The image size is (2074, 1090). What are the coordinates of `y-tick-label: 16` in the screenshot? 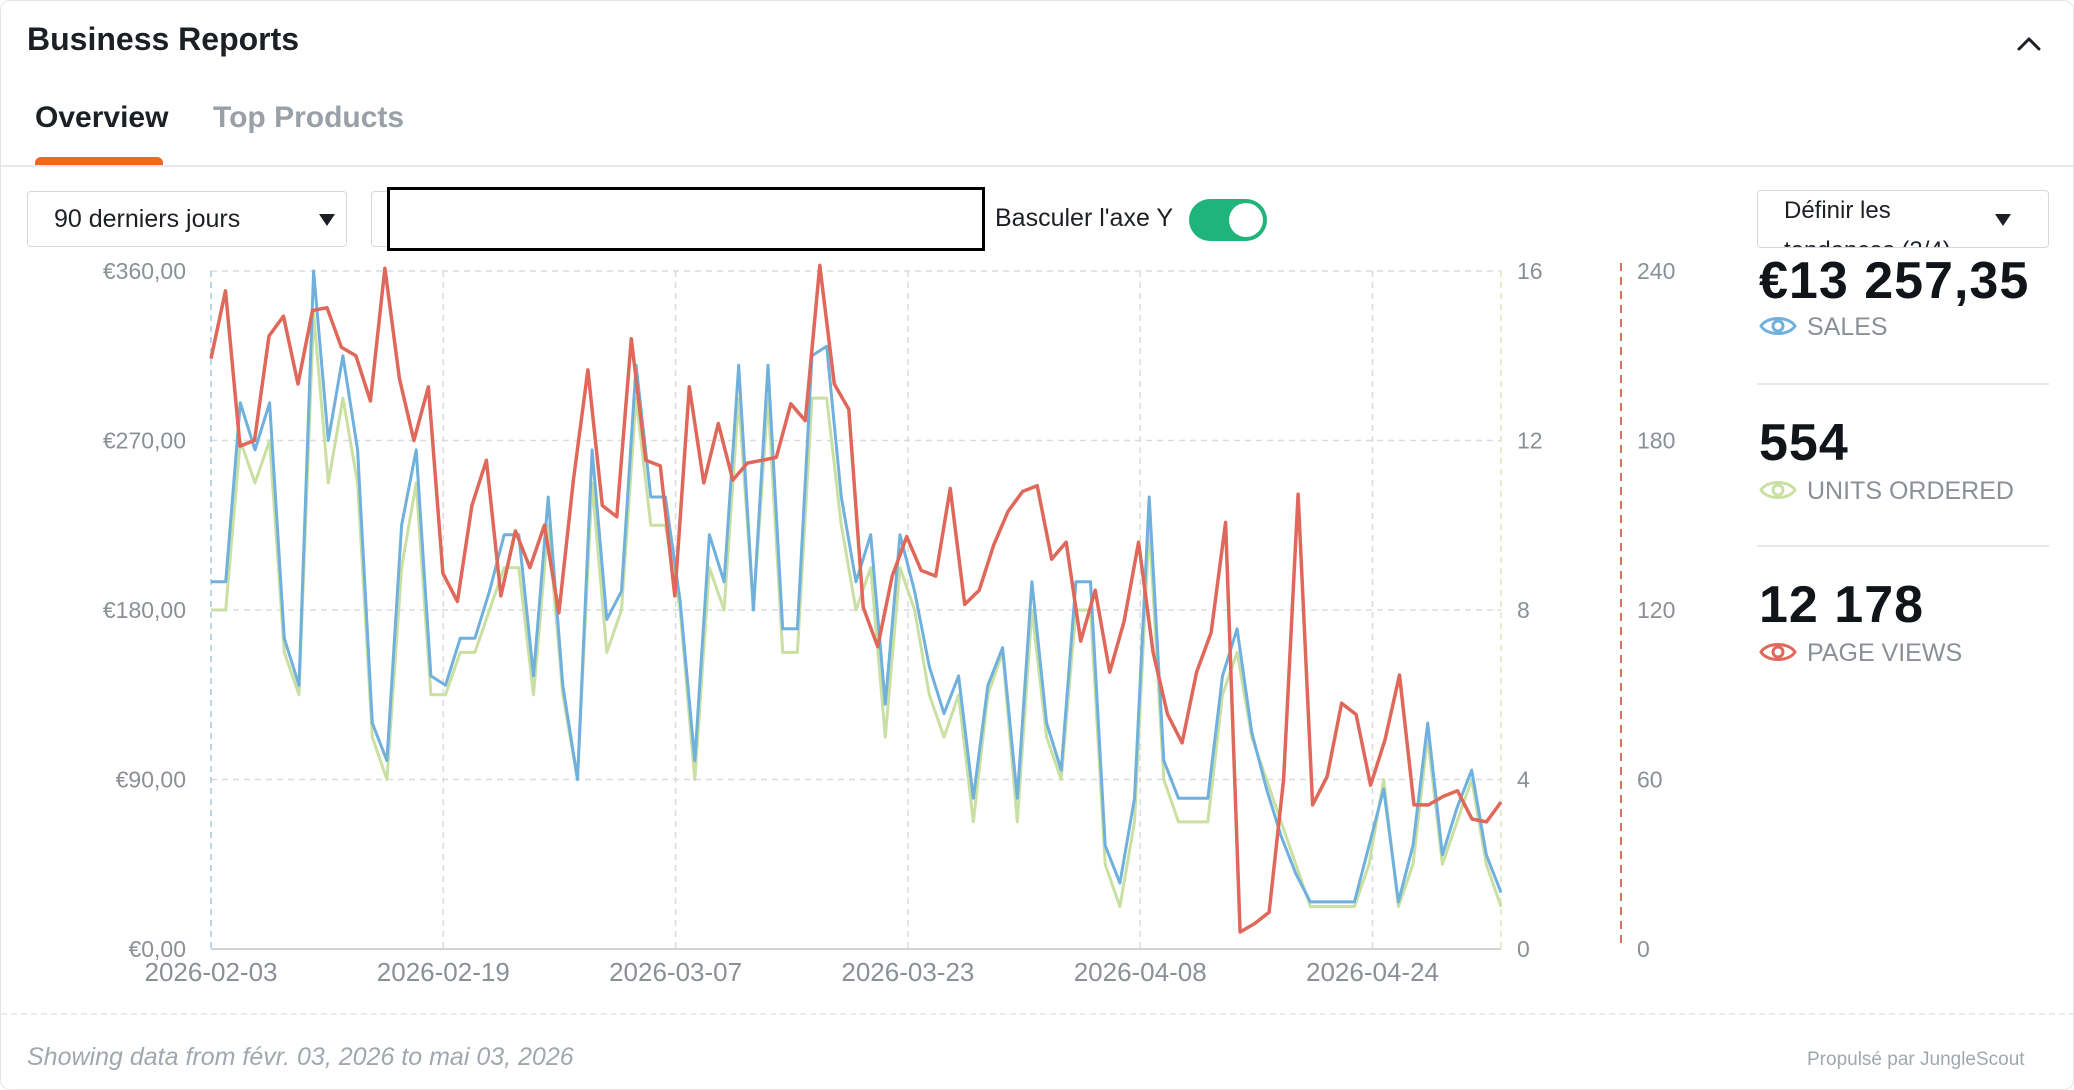 It's located at (1530, 271).